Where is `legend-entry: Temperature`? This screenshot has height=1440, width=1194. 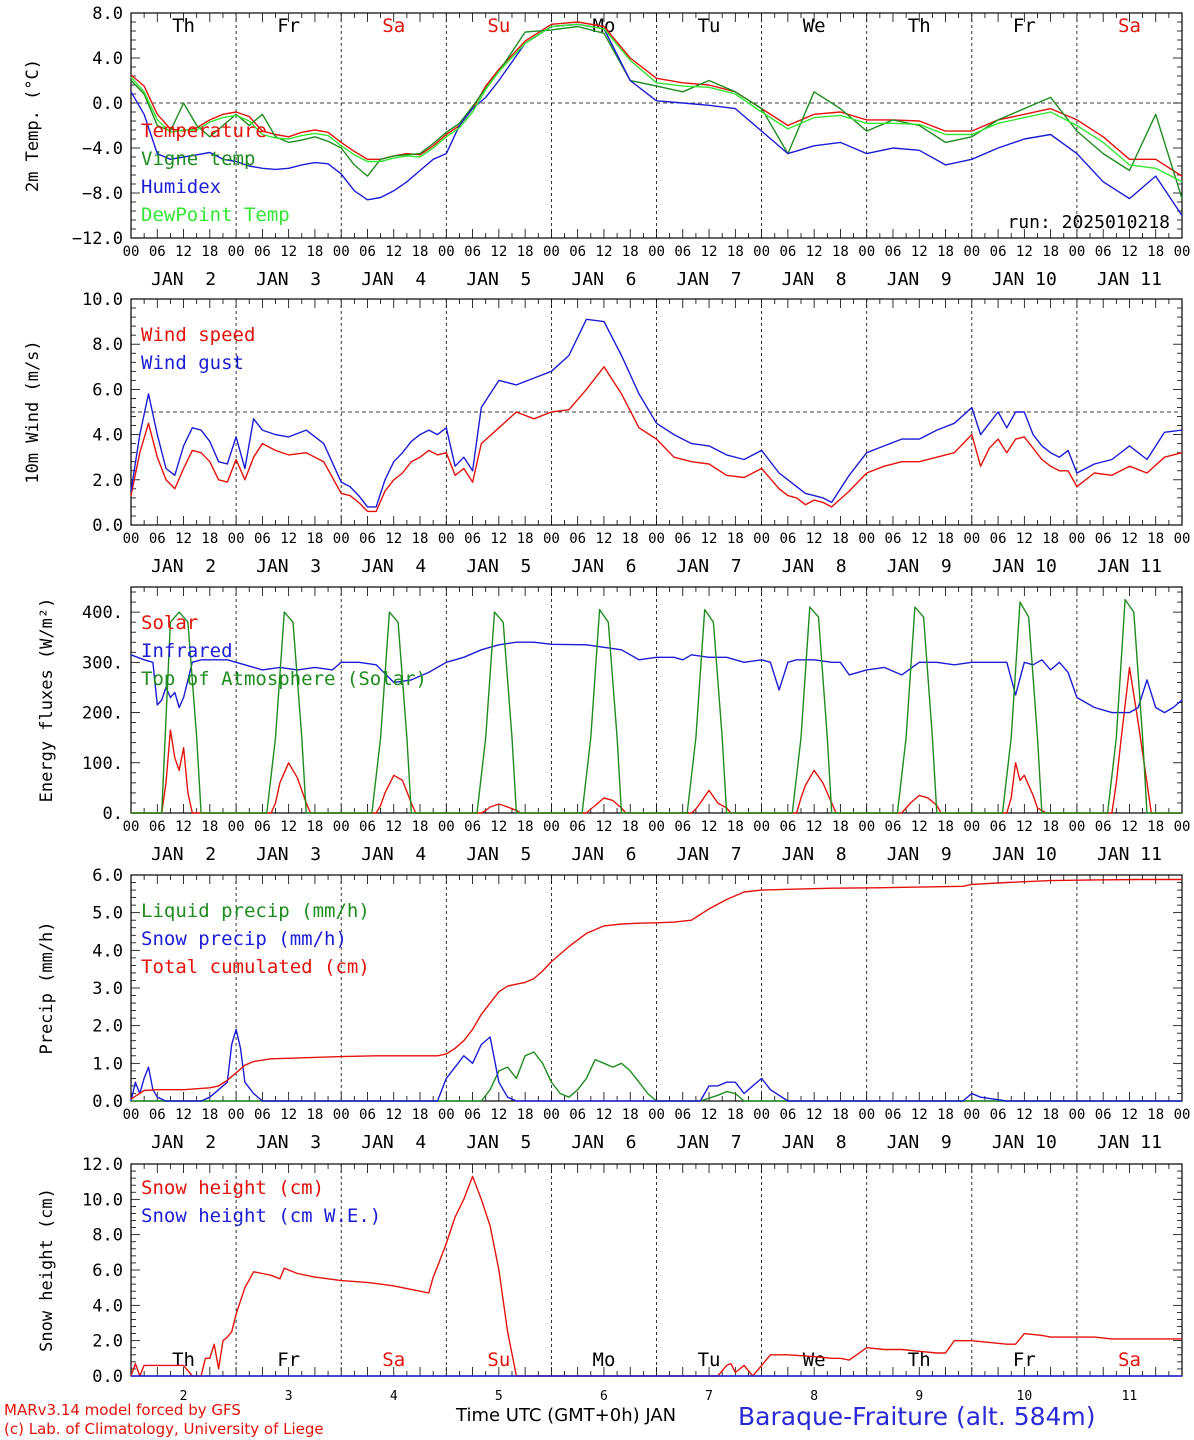 legend-entry: Temperature is located at coordinates (204, 131).